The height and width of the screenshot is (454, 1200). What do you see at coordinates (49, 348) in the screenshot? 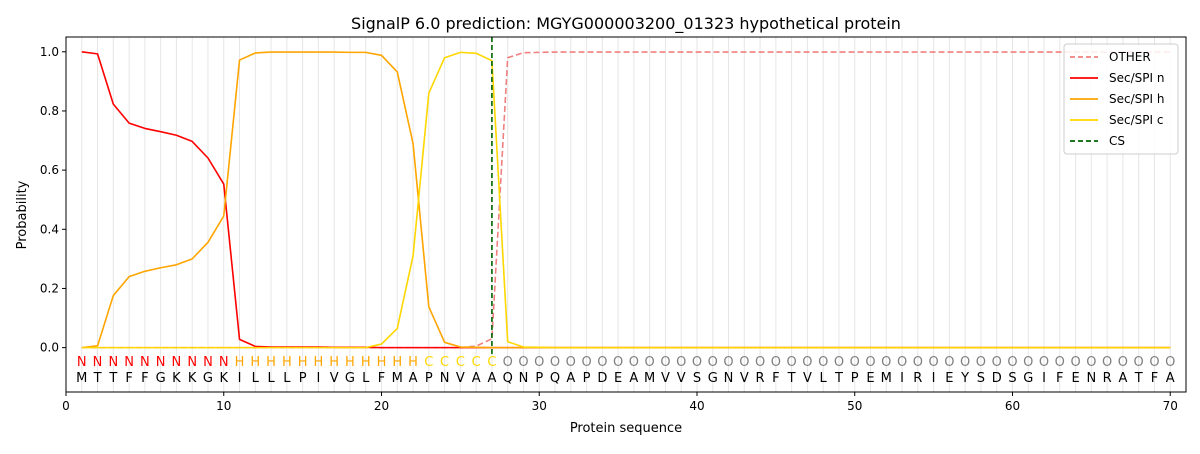
I see `y-tick-label: 0.0` at bounding box center [49, 348].